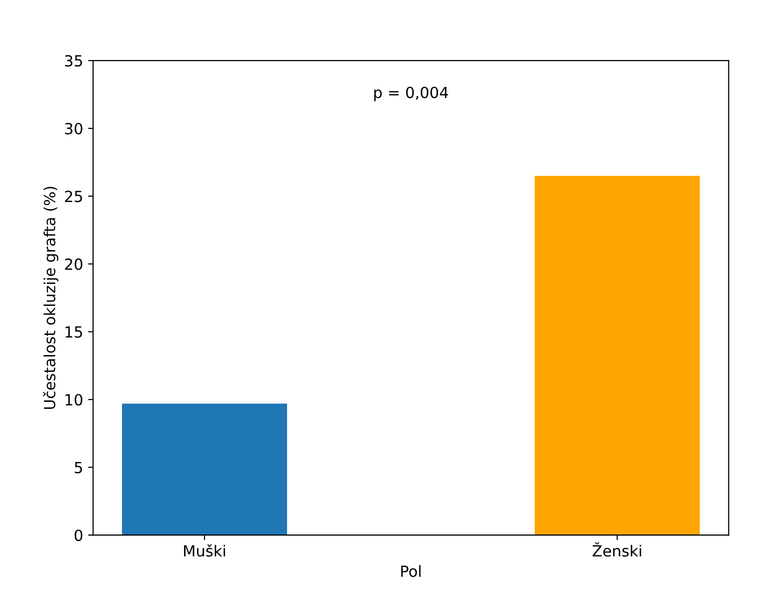 Image resolution: width=763 pixels, height=606 pixels. What do you see at coordinates (78, 468) in the screenshot?
I see `y-tick-label: 5` at bounding box center [78, 468].